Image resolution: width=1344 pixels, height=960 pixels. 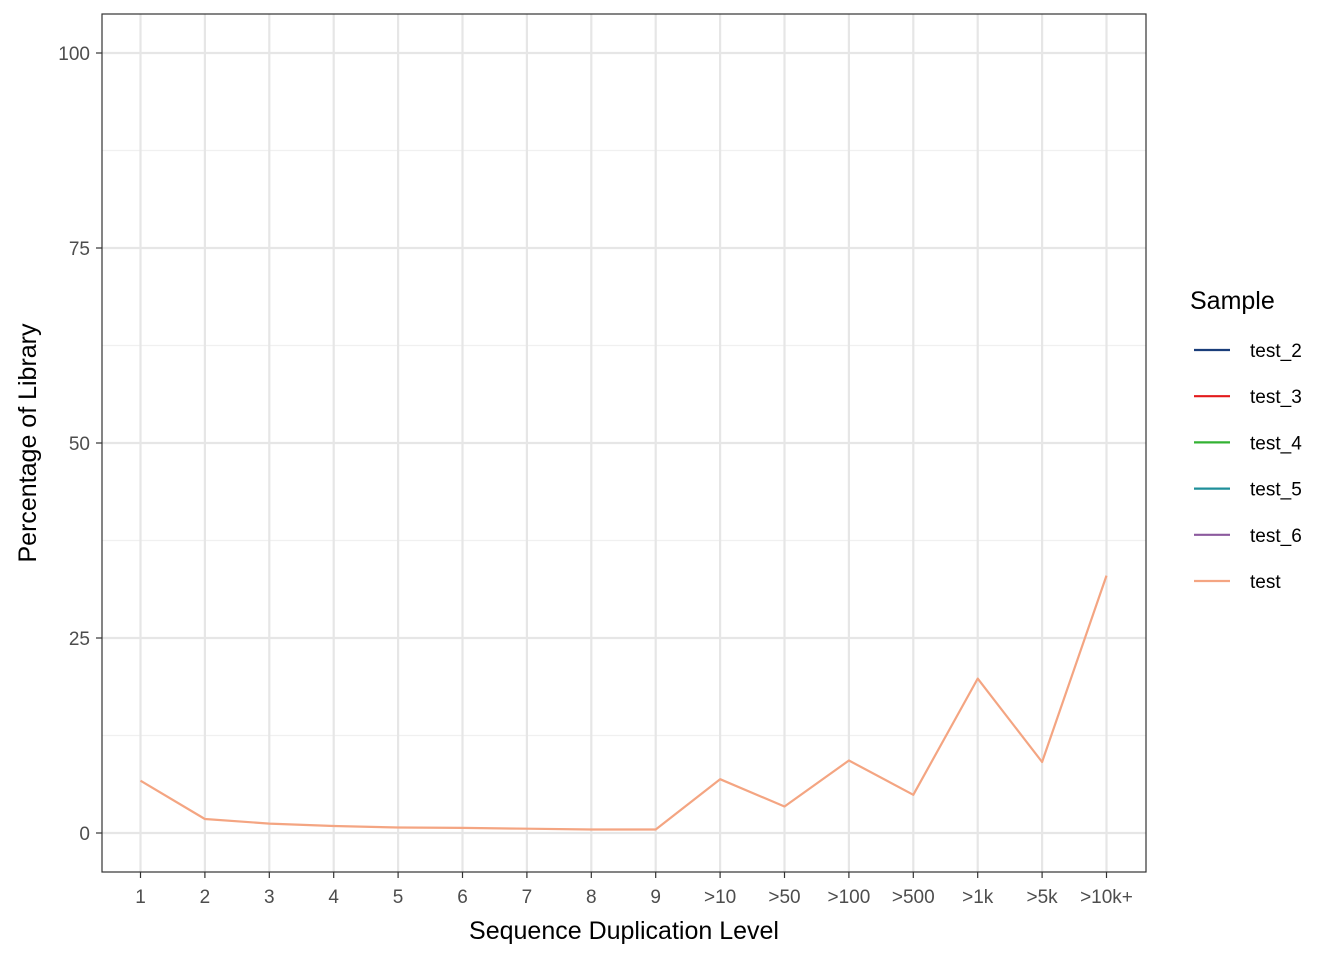 What do you see at coordinates (655, 897) in the screenshot?
I see `x-tick-label: 9` at bounding box center [655, 897].